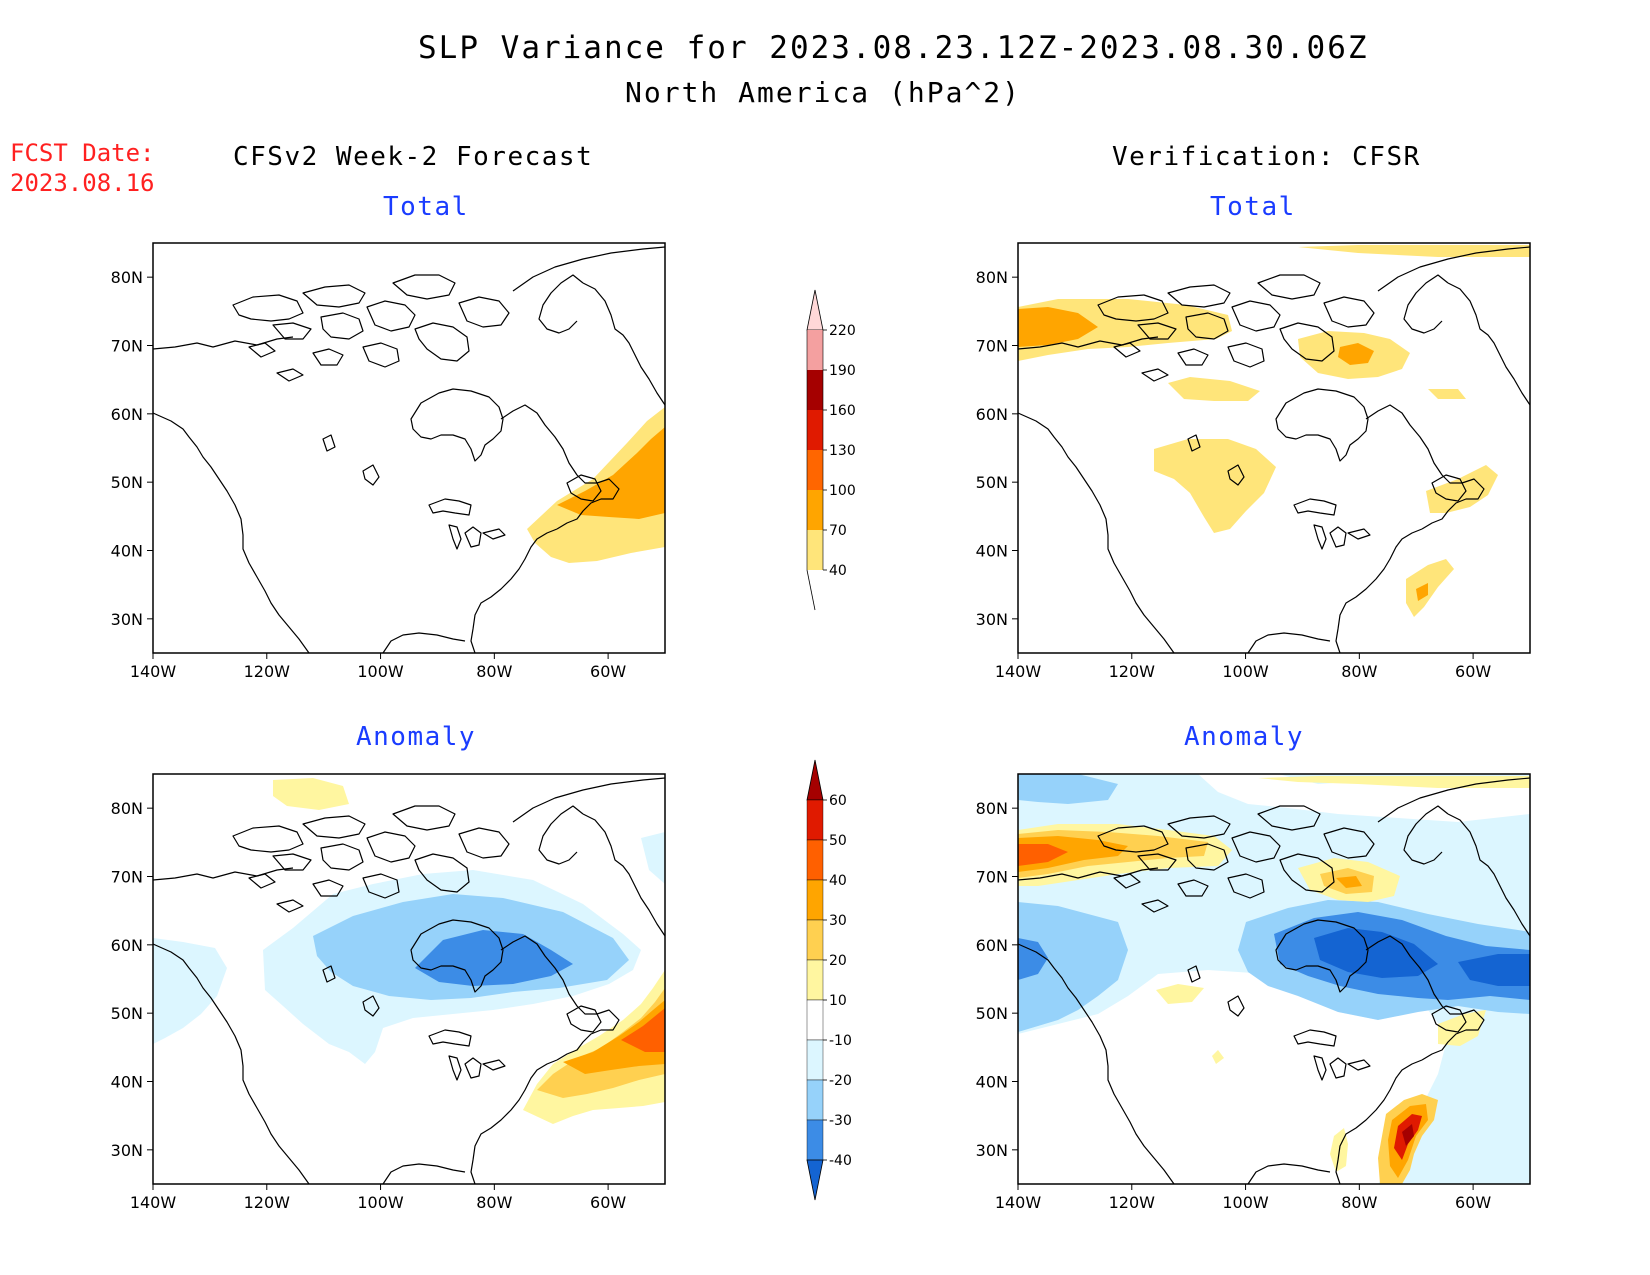 The width and height of the screenshot is (1650, 1275). Describe the element at coordinates (1274, 448) in the screenshot. I see `verification-total-map` at that location.